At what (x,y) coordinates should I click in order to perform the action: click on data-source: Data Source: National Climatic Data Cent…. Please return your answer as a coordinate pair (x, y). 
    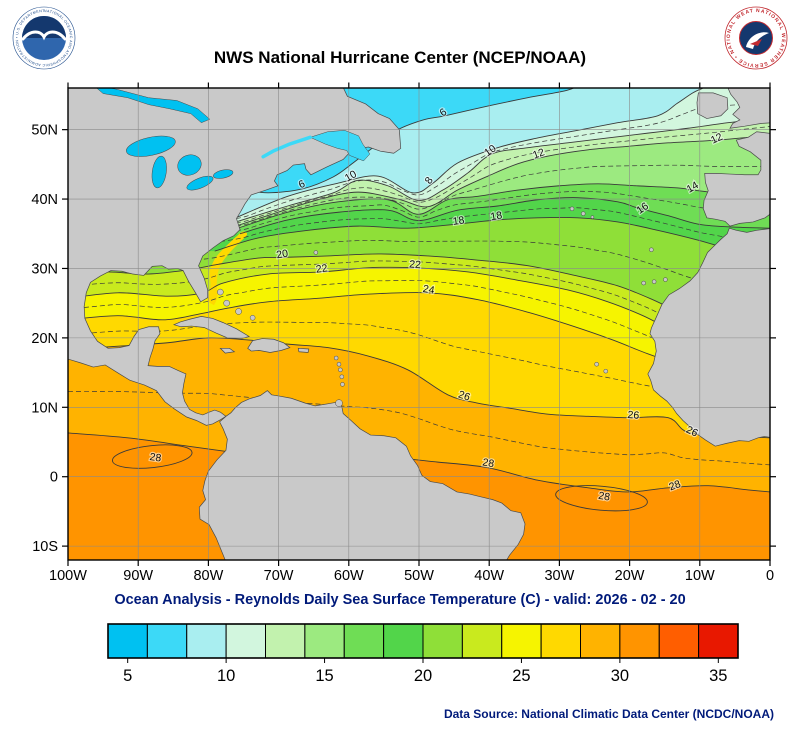
    Looking at the image, I should click on (608, 714).